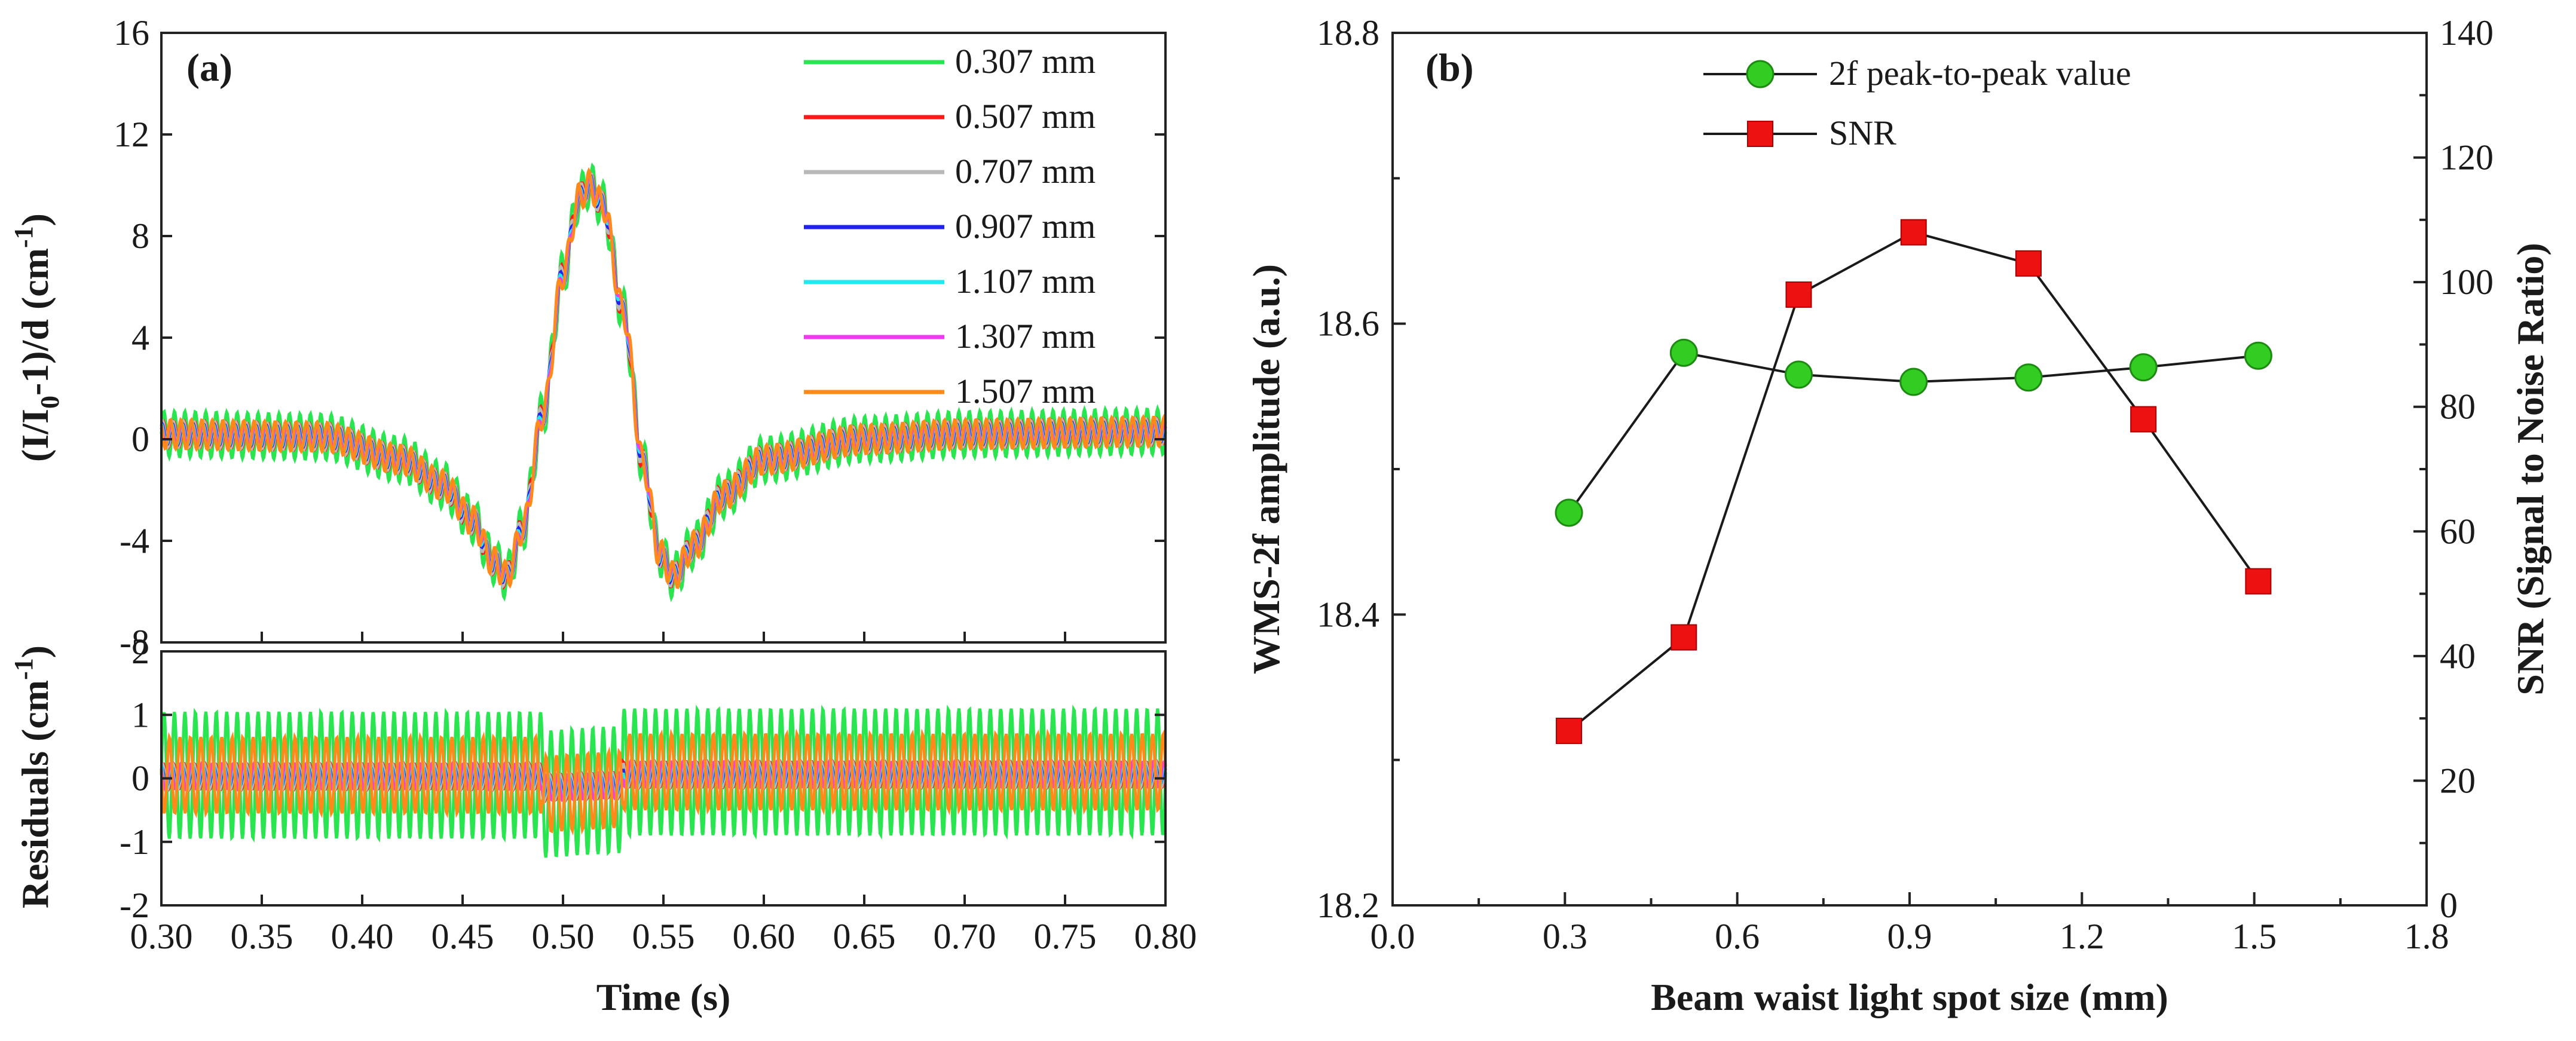 The width and height of the screenshot is (2576, 1041). I want to click on b-xtick-label: 0.9, so click(1909, 936).